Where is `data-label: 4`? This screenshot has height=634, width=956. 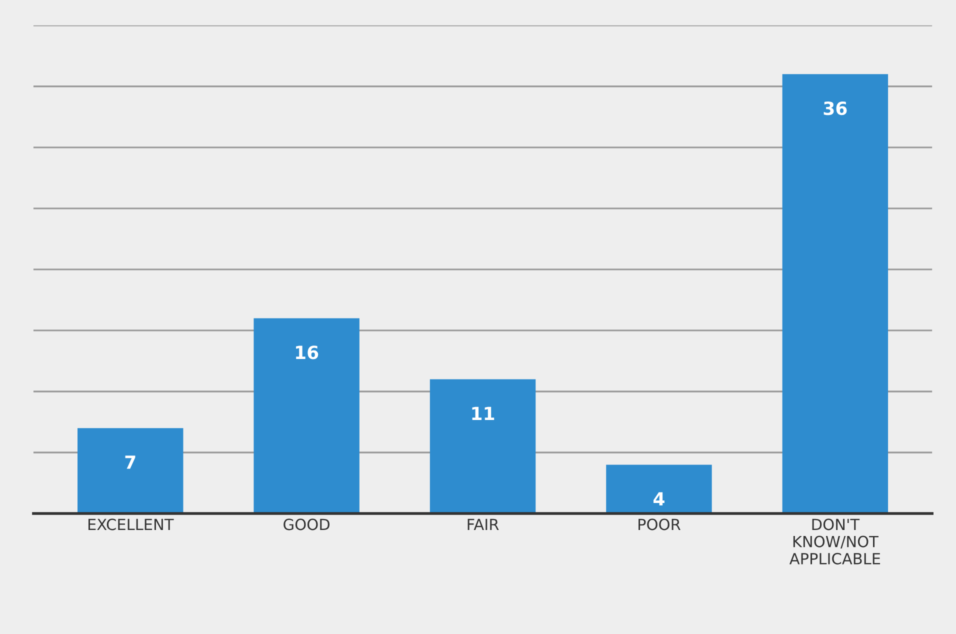 data-label: 4 is located at coordinates (659, 499).